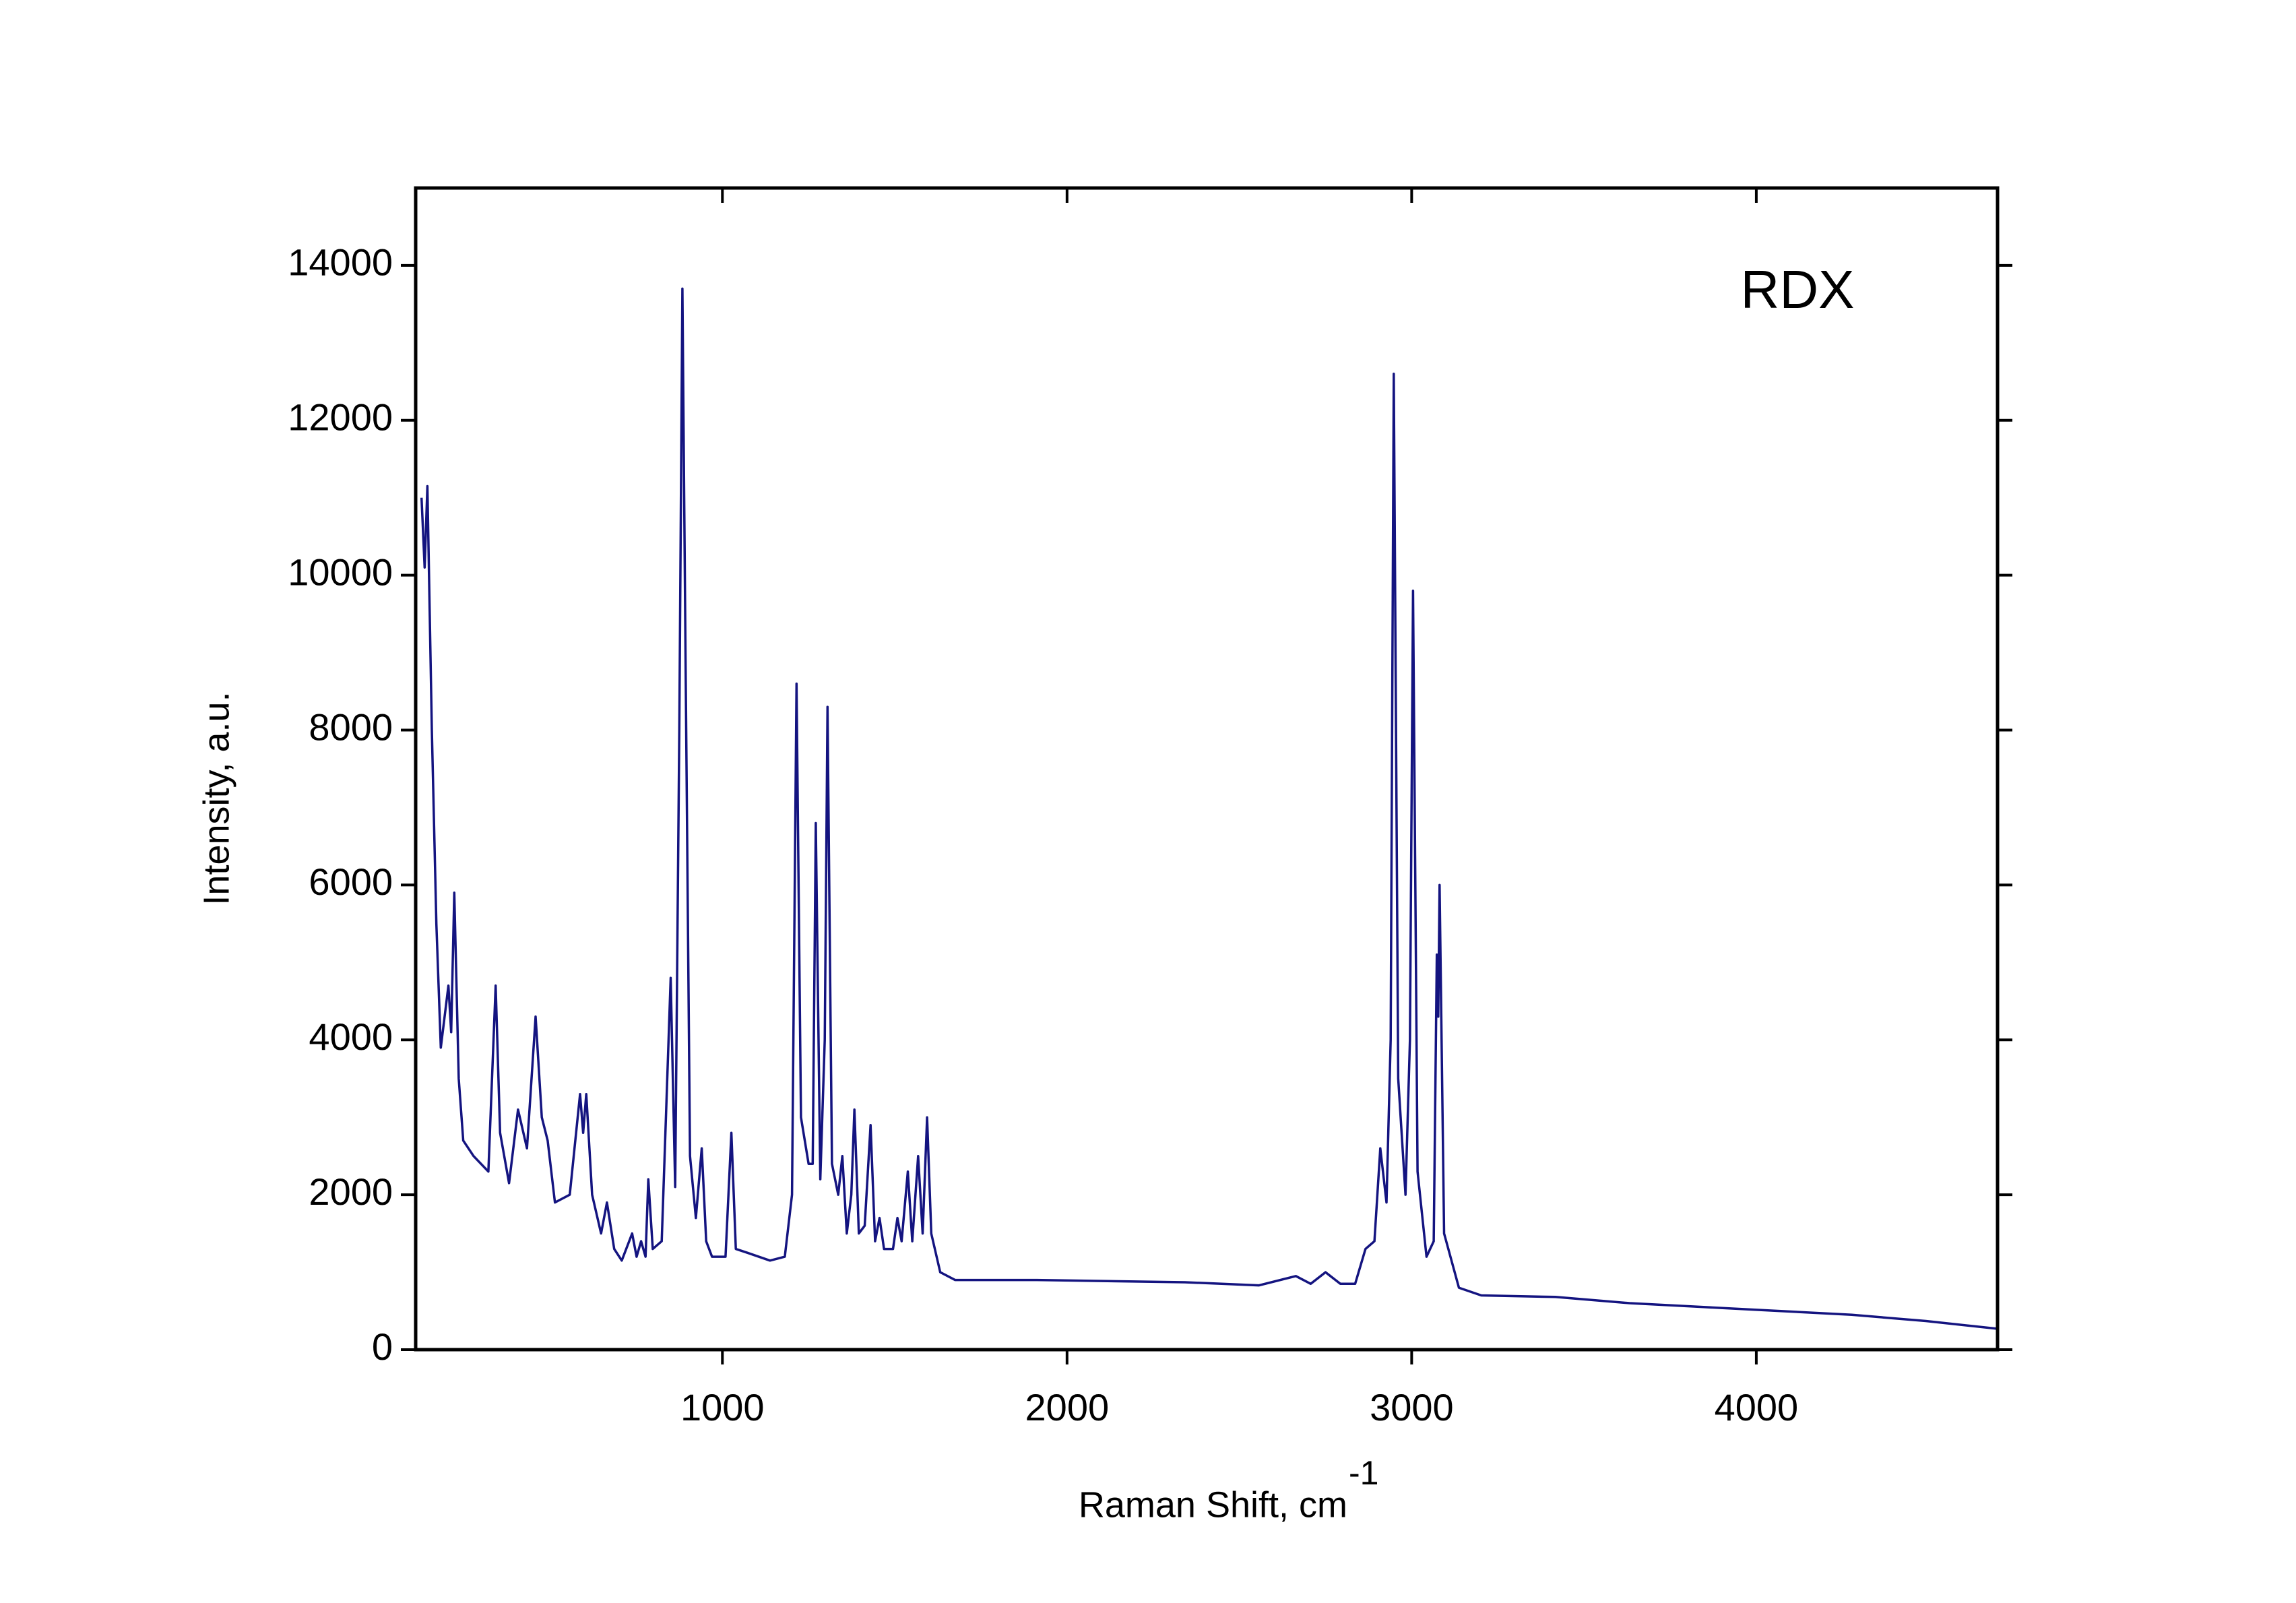 This screenshot has width=2296, height=1603. I want to click on x-tick-label: 1000, so click(722, 1407).